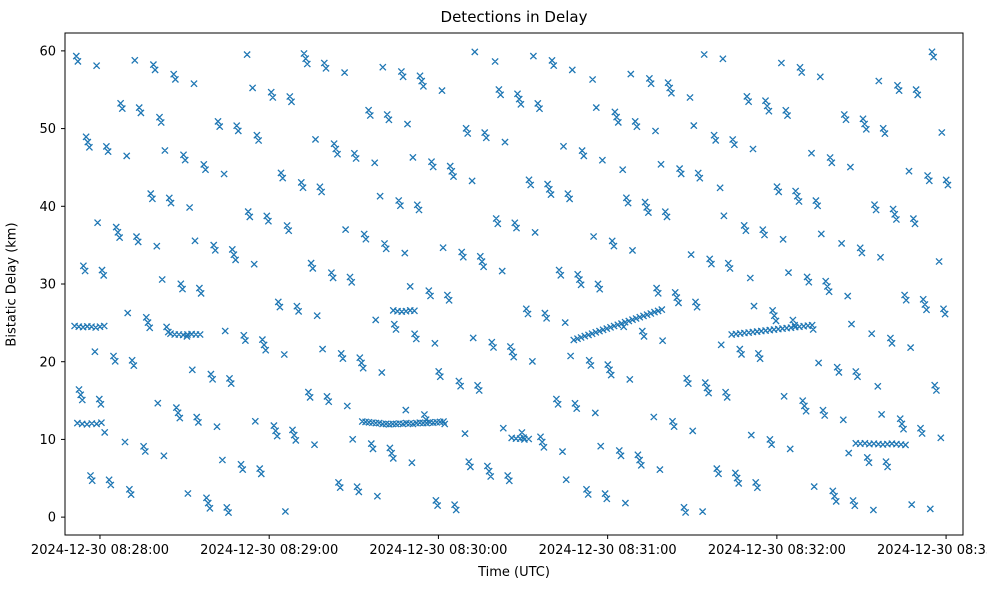 The image size is (987, 590). I want to click on x-tick-label: 2024-12-30 08:33:00, so click(932, 550).